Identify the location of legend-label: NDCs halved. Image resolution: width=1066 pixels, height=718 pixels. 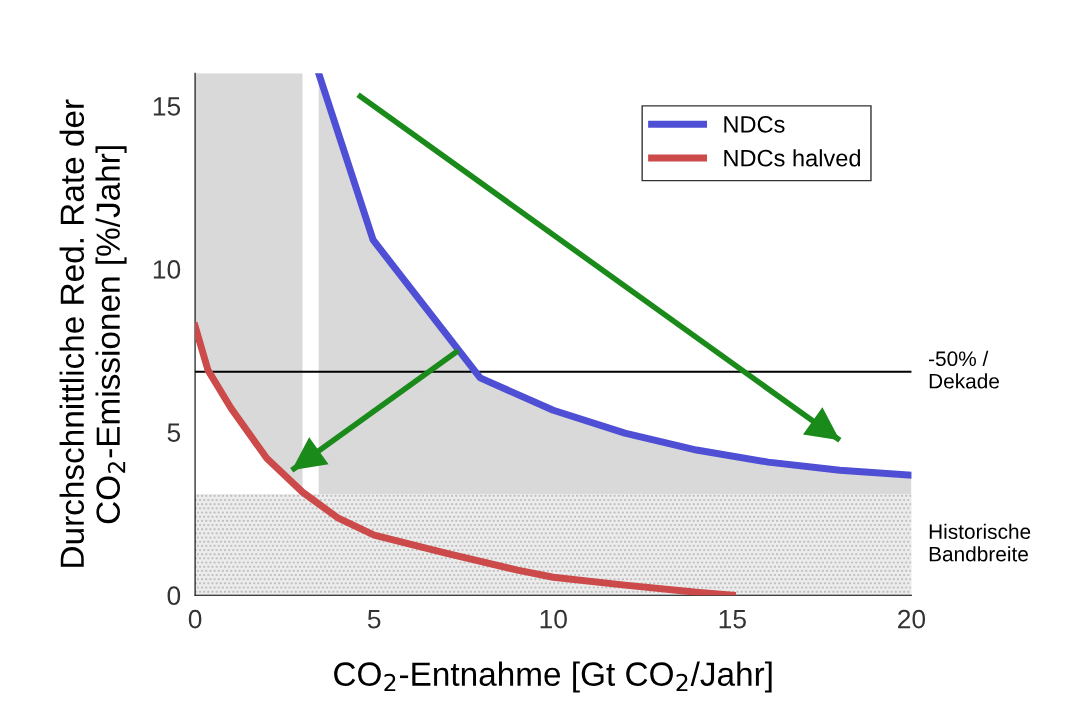
(792, 158).